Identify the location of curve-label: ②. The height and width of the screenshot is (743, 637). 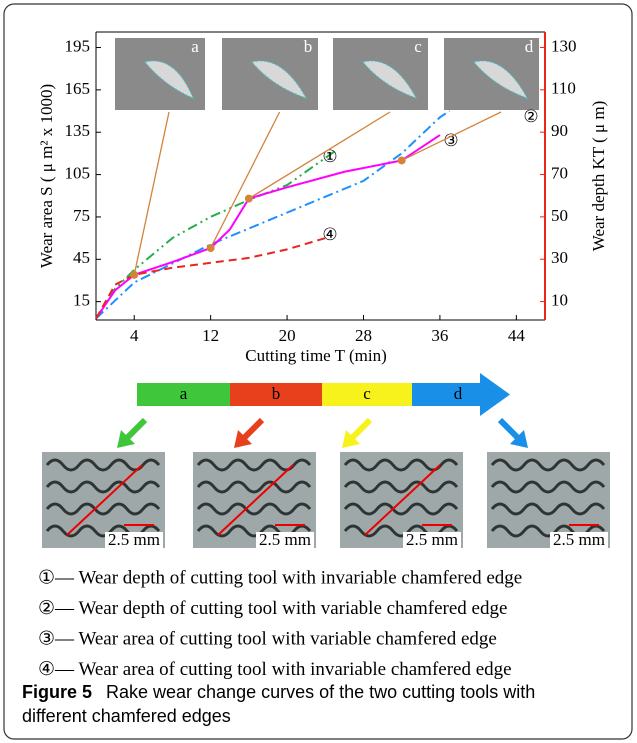
(530, 116).